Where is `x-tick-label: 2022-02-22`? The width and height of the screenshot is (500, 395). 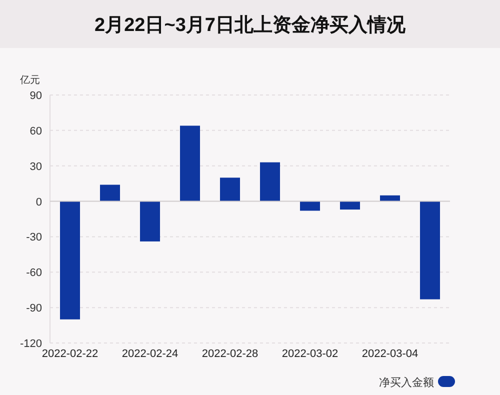
x-tick-label: 2022-02-22 is located at coordinates (70, 354).